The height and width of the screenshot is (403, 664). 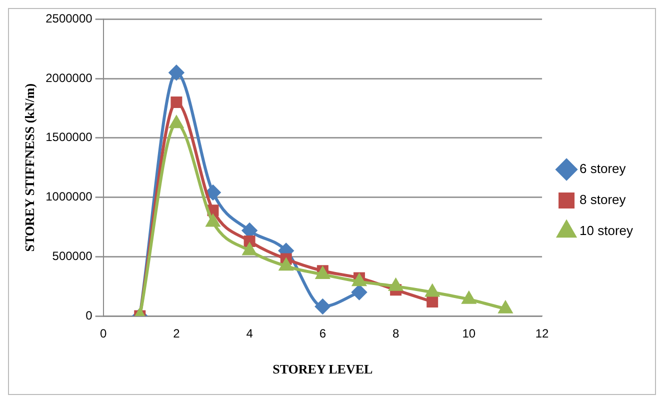 What do you see at coordinates (250, 333) in the screenshot?
I see `x-tick-label: 4` at bounding box center [250, 333].